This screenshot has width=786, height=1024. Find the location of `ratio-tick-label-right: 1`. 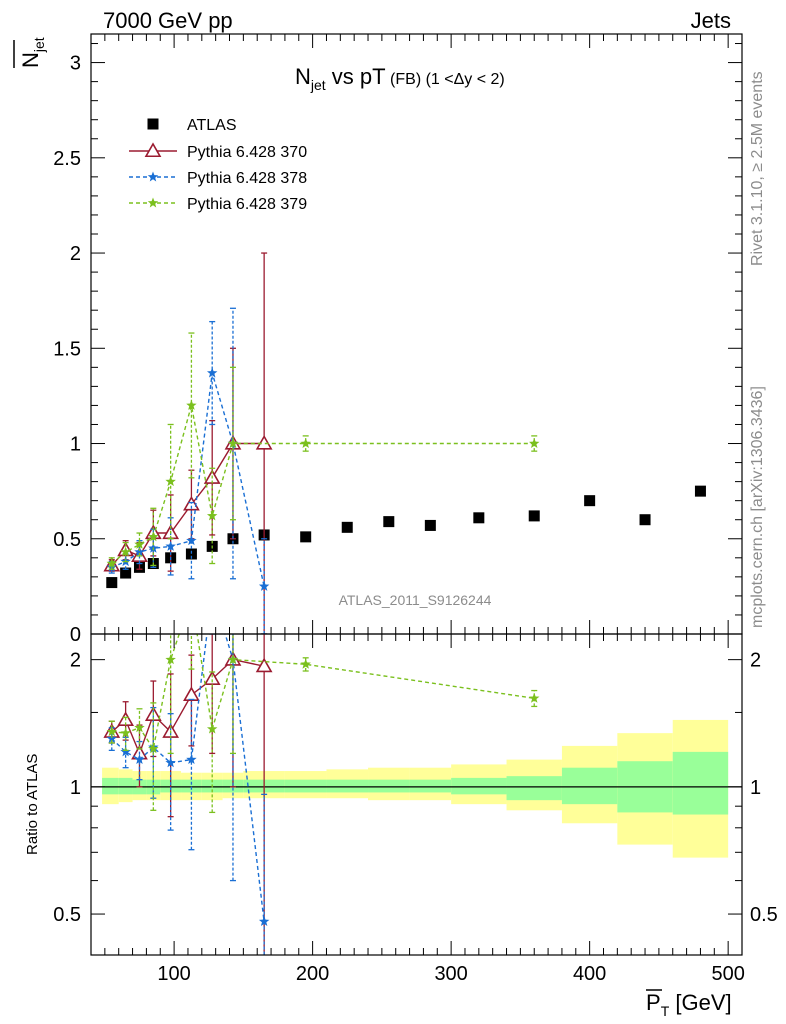

ratio-tick-label-right: 1 is located at coordinates (755, 788).